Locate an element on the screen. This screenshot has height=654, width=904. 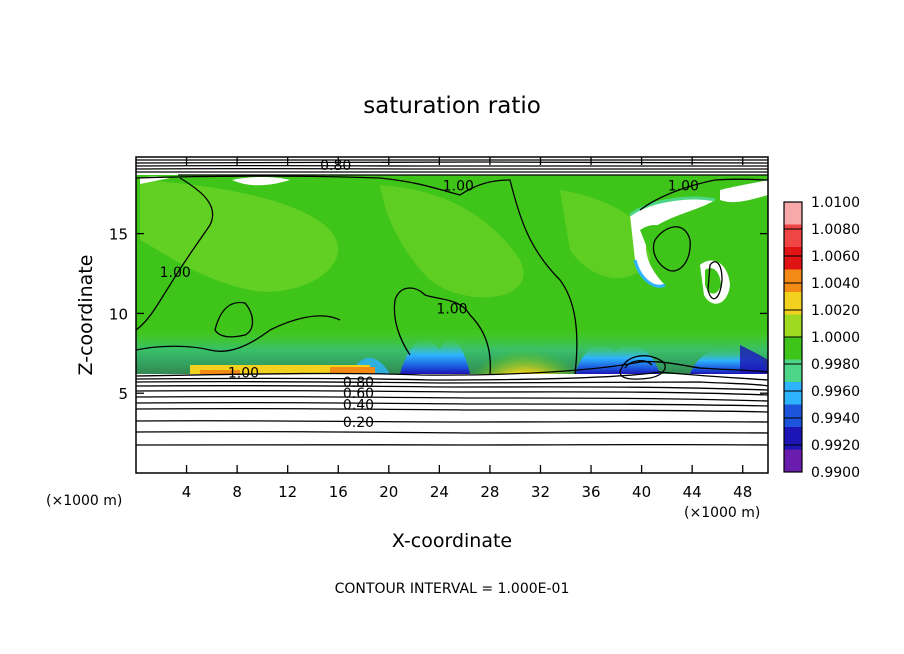
contour-label: 0.60 is located at coordinates (358, 394).